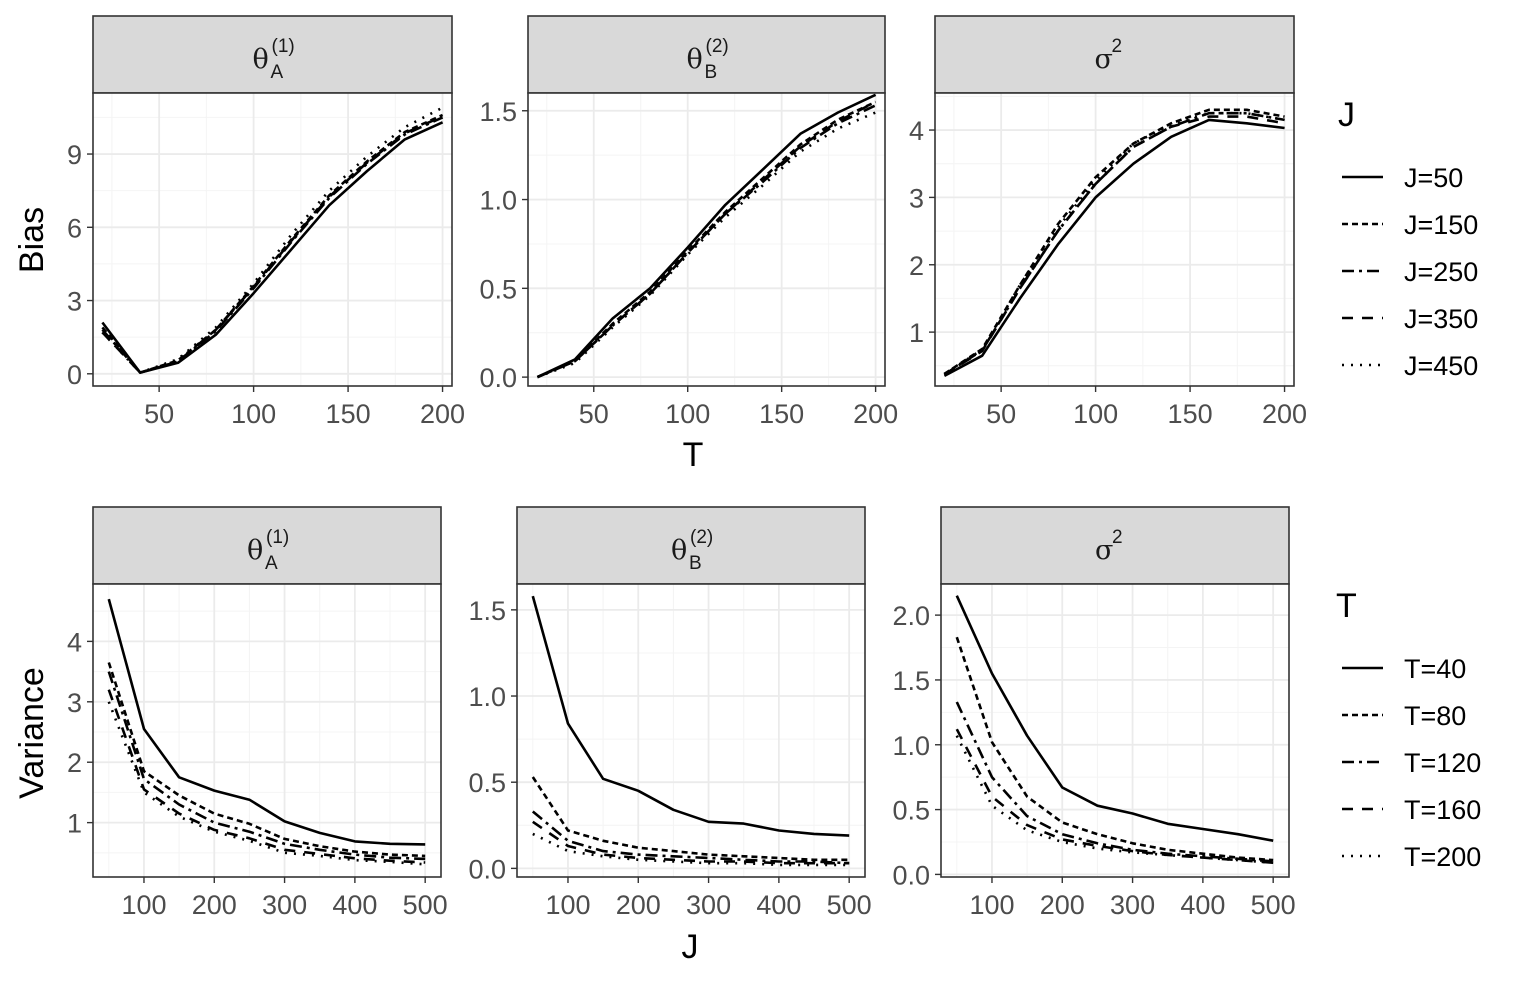 The width and height of the screenshot is (1526, 983). I want to click on legend-item: T=160, so click(1411, 810).